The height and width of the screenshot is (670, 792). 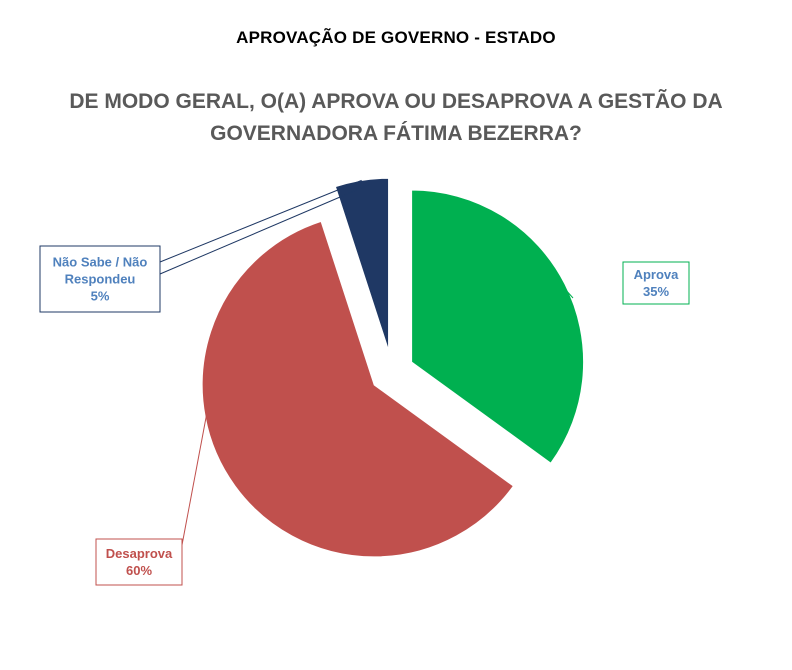 What do you see at coordinates (139, 562) in the screenshot?
I see `callout-box-desaprova` at bounding box center [139, 562].